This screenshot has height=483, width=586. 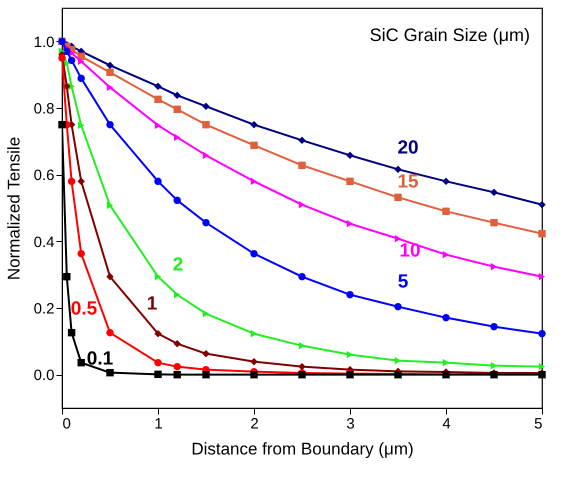 I want to click on y-tick-label: 0.0, so click(x=44, y=375).